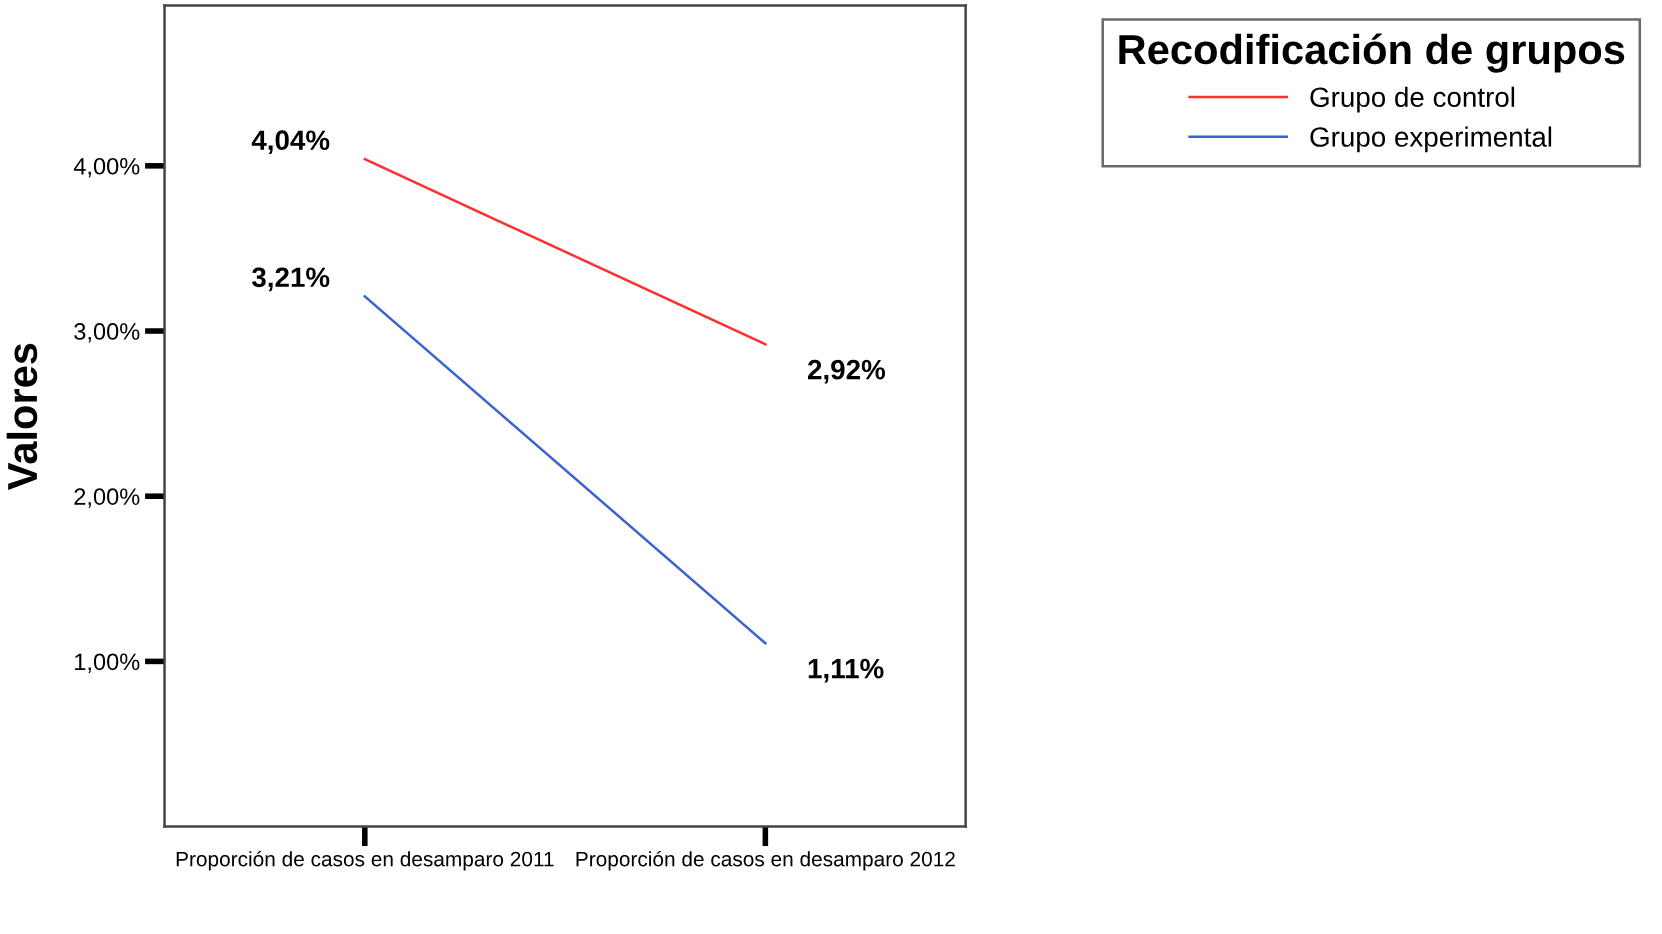  What do you see at coordinates (107, 498) in the screenshot?
I see `y-tick-label: 2,00%` at bounding box center [107, 498].